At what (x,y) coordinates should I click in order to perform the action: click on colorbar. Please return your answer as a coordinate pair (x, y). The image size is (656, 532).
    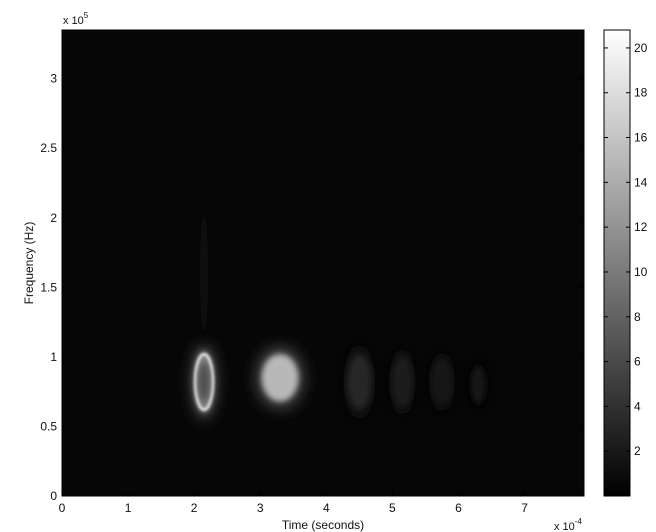
    Looking at the image, I should click on (617, 263).